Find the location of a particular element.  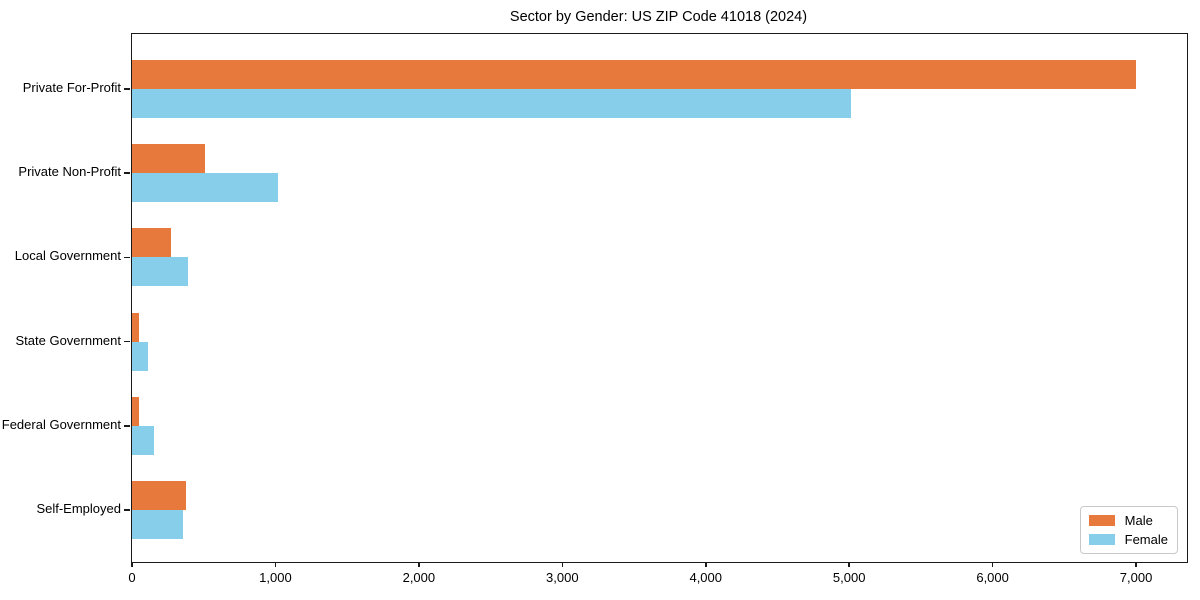

x-tick-label-5000: 5,000 is located at coordinates (849, 577).